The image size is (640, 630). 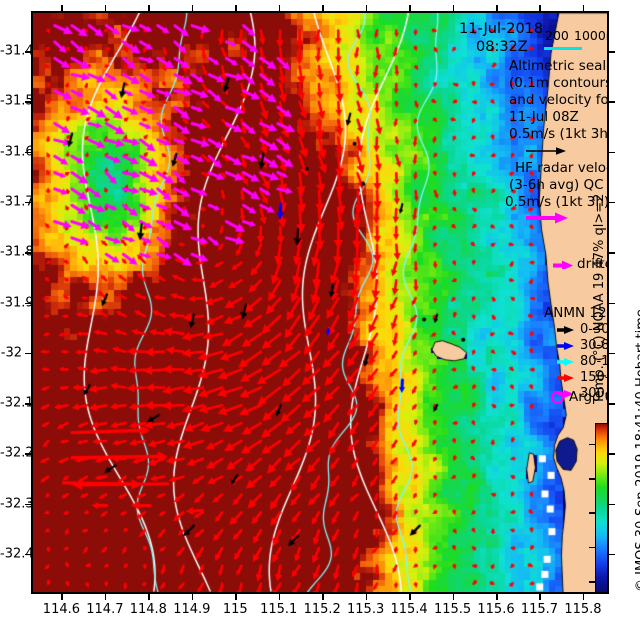 What do you see at coordinates (409, 609) in the screenshot?
I see `x-tick-label: 115.4` at bounding box center [409, 609].